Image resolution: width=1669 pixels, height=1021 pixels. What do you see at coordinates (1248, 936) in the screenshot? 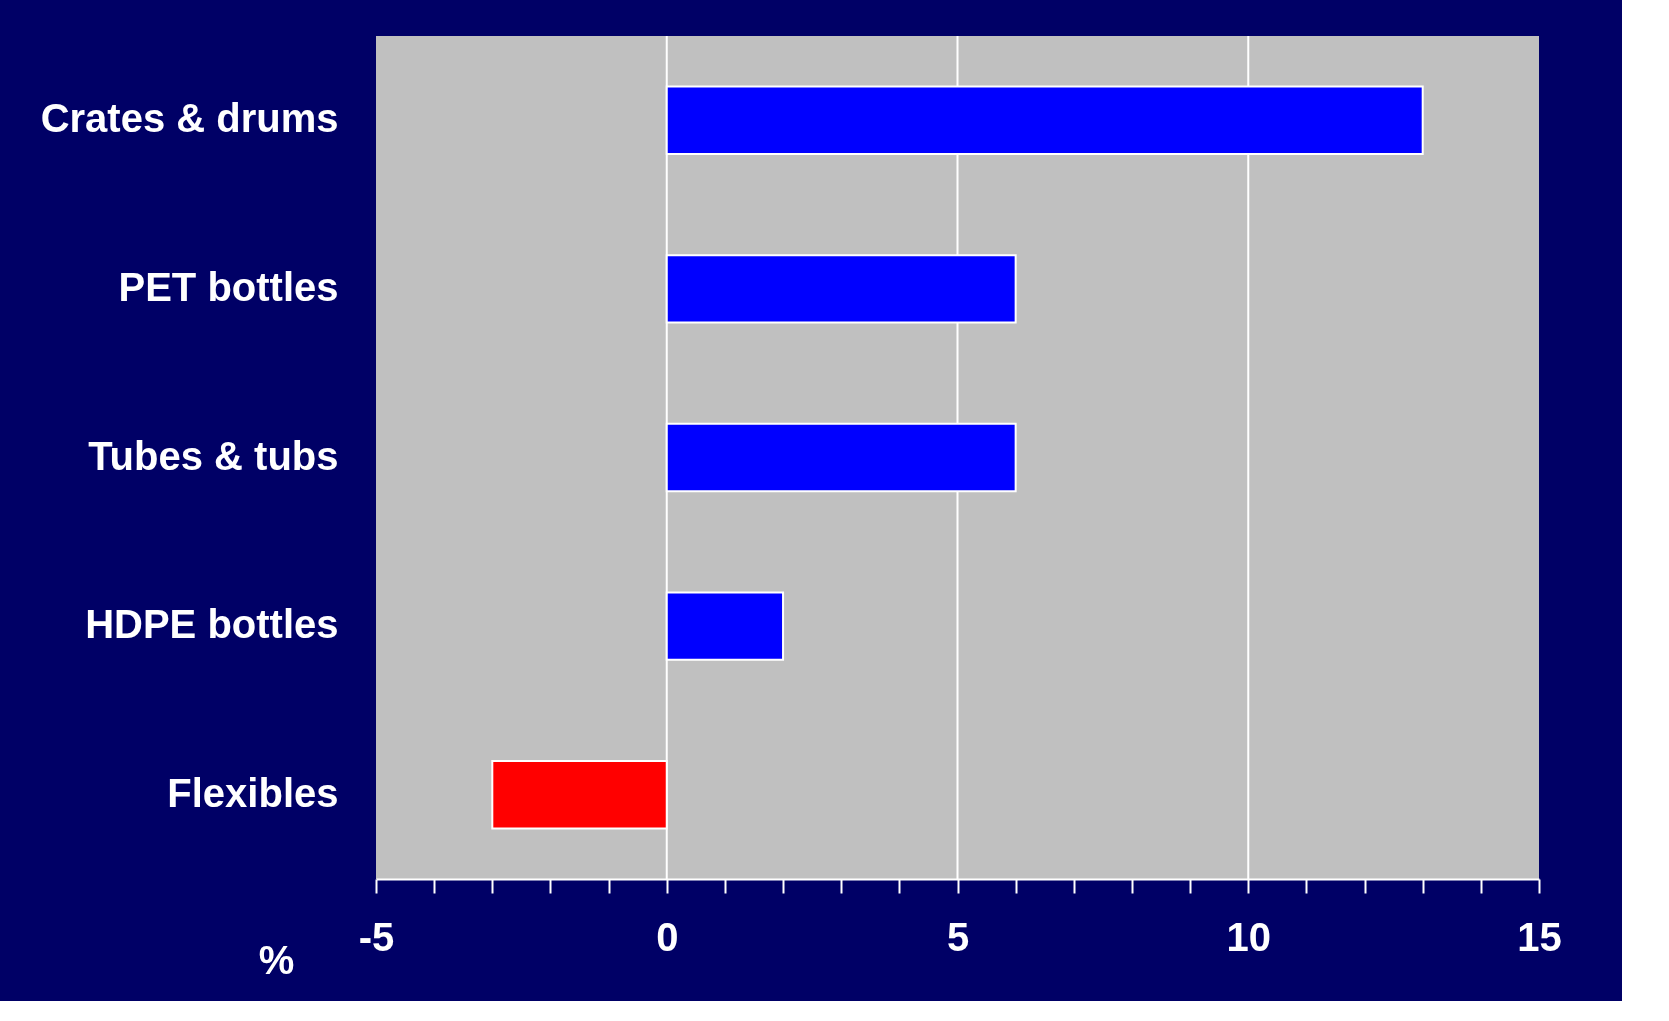
I see `x-tick-label: 10` at bounding box center [1248, 936].